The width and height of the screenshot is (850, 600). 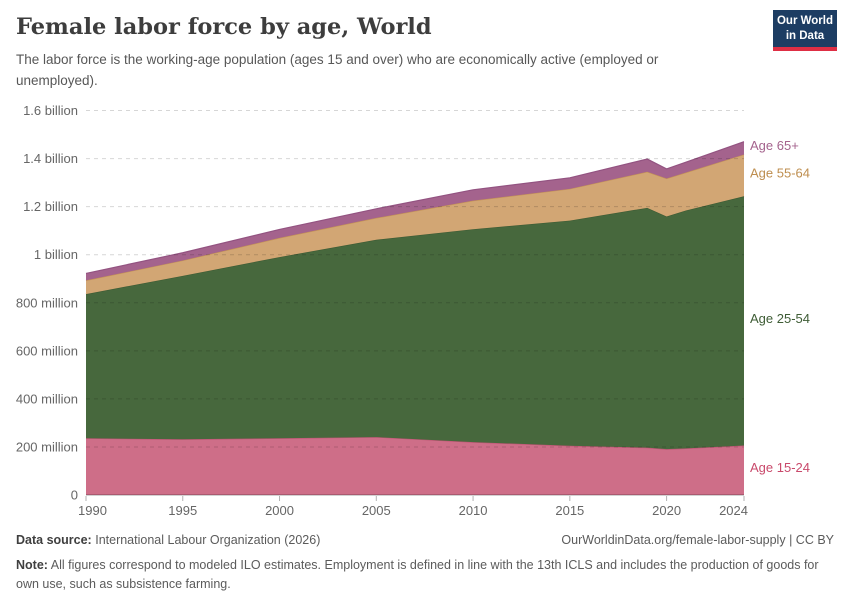 What do you see at coordinates (224, 27) in the screenshot?
I see `page-title: Female labor force by age, World` at bounding box center [224, 27].